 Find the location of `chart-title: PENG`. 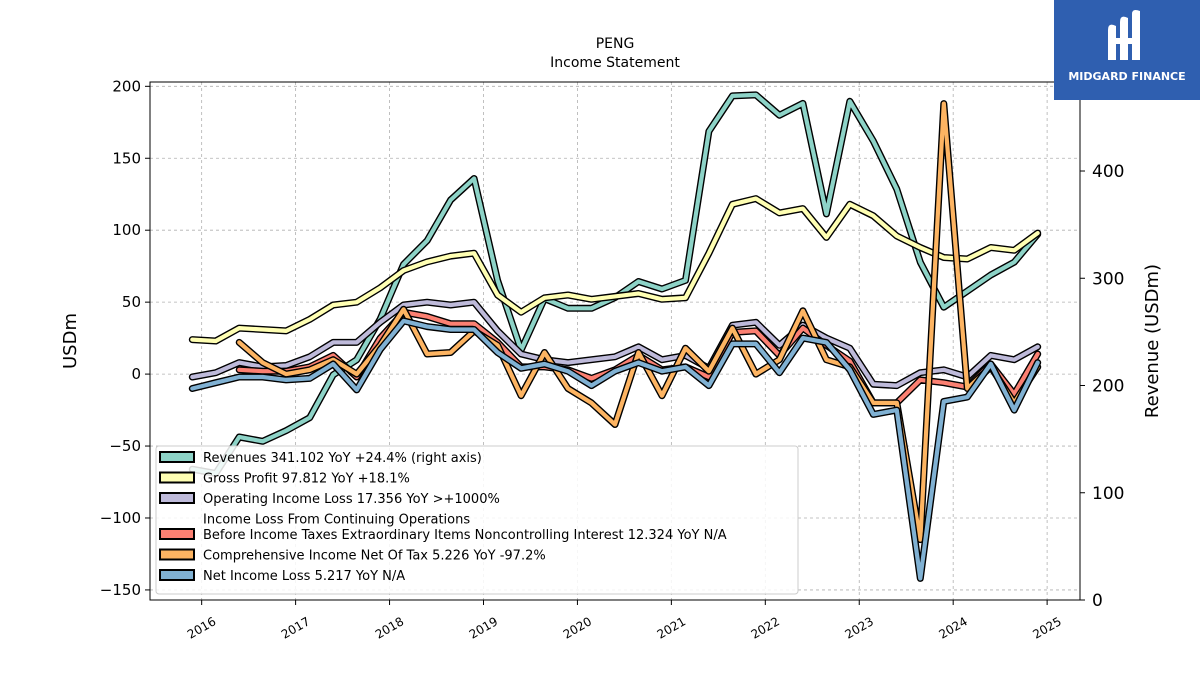

chart-title: PENG is located at coordinates (615, 44).